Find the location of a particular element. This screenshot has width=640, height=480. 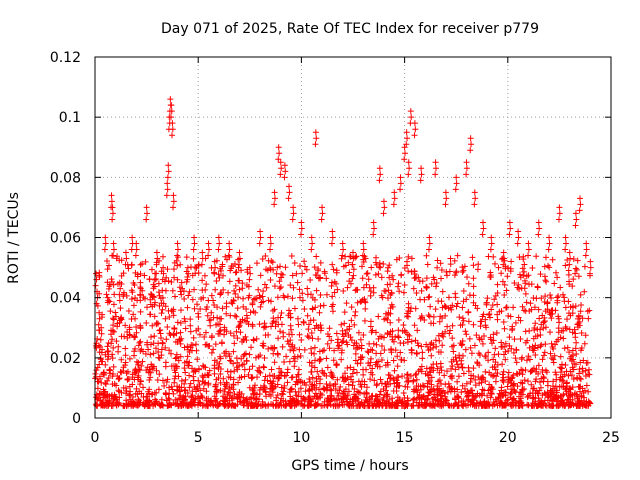

y-tick-label: 0.08 is located at coordinates (65, 178).